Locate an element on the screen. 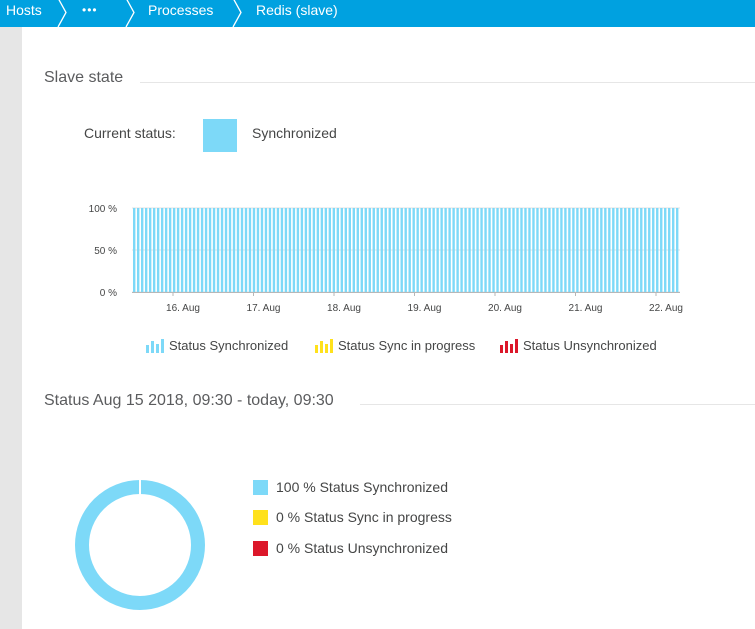 This screenshot has width=755, height=629. status-donut-chart is located at coordinates (140, 545).